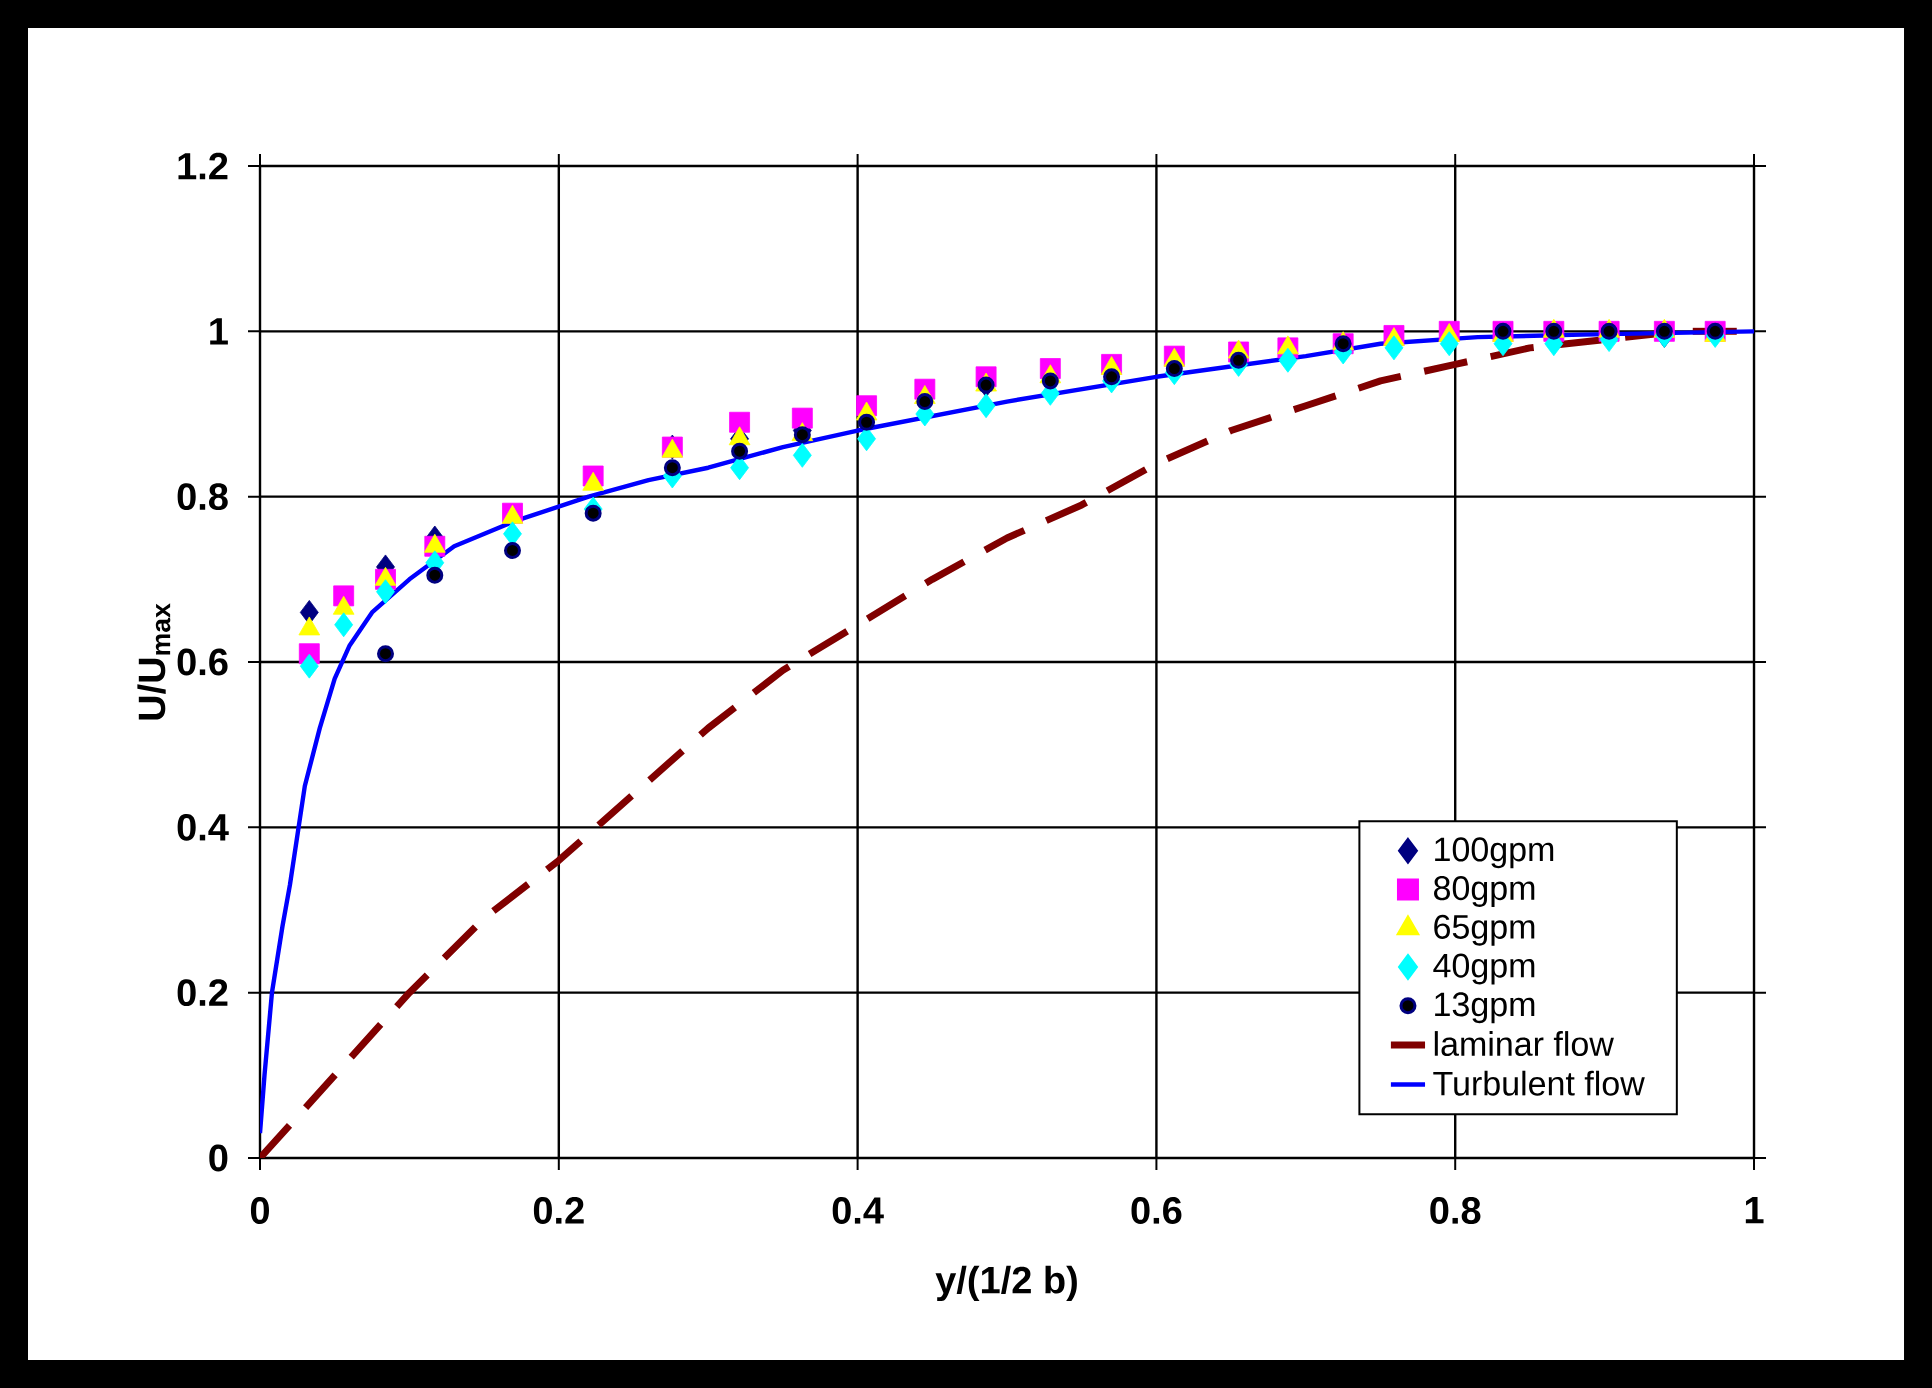 The image size is (1932, 1388). I want to click on y-tick-label: 0, so click(218, 1158).